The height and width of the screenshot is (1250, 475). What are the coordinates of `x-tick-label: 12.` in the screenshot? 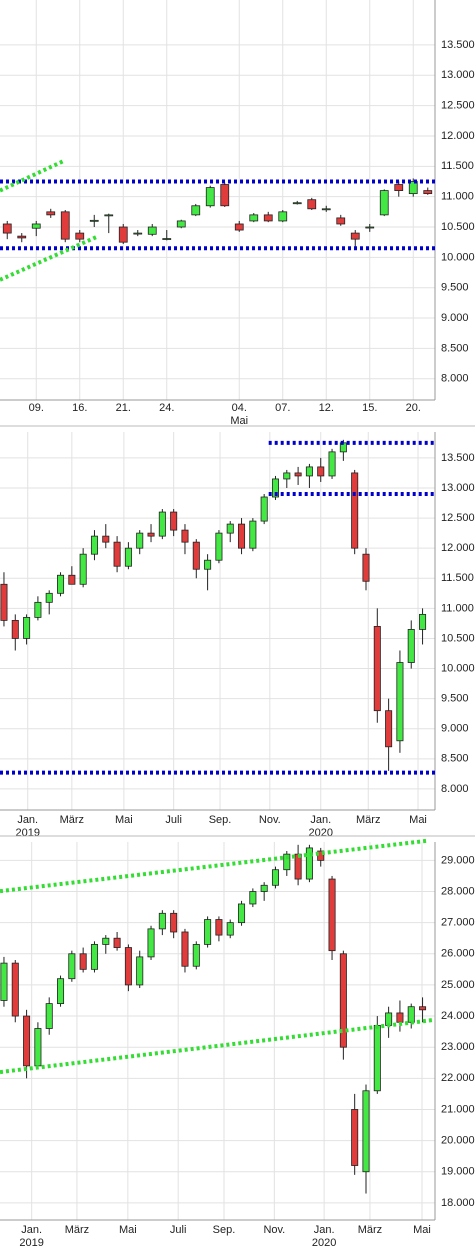 It's located at (326, 408).